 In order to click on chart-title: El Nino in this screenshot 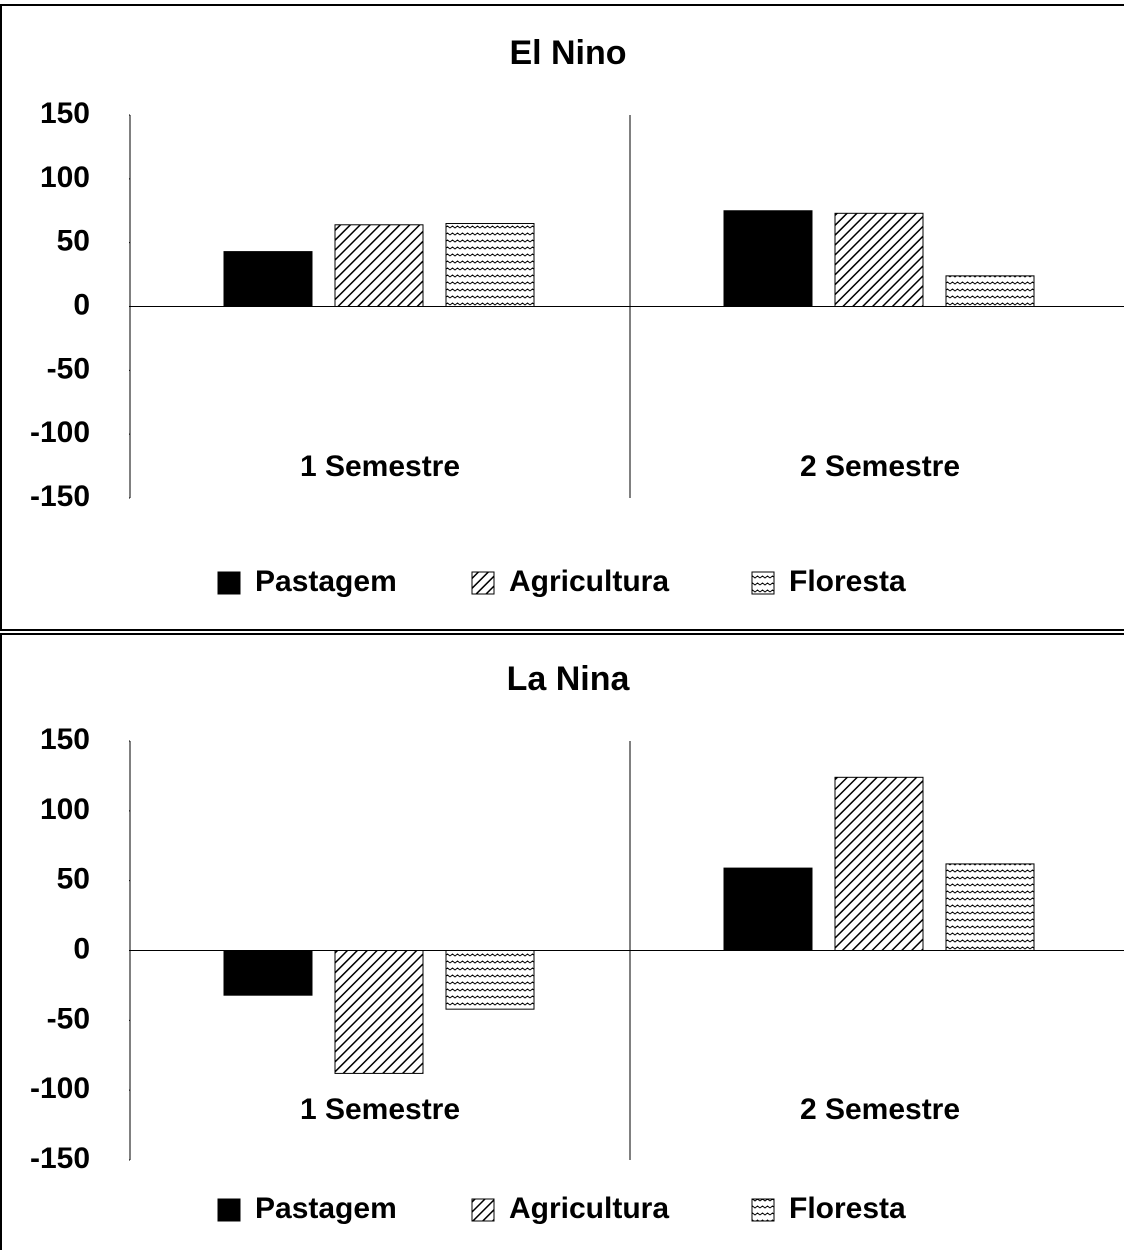, I will do `click(567, 53)`.